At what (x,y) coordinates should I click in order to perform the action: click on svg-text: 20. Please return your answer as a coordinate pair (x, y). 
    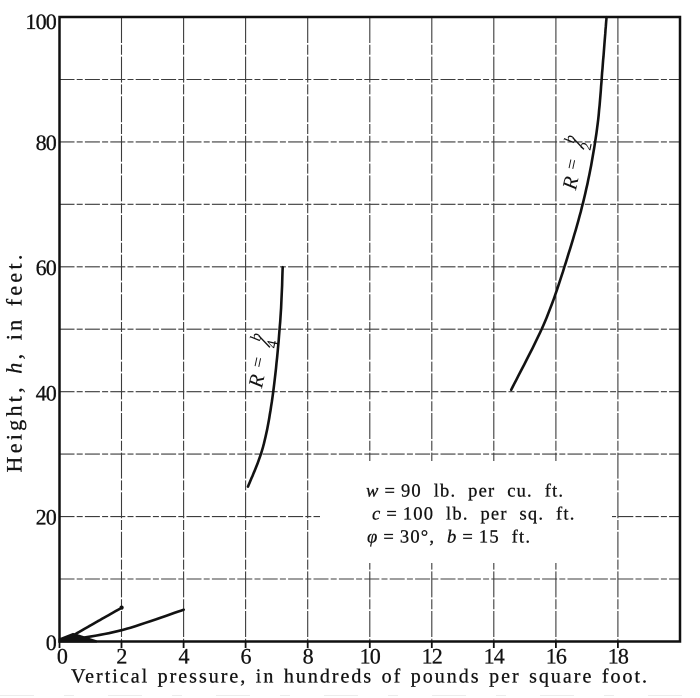
    Looking at the image, I should click on (46, 516).